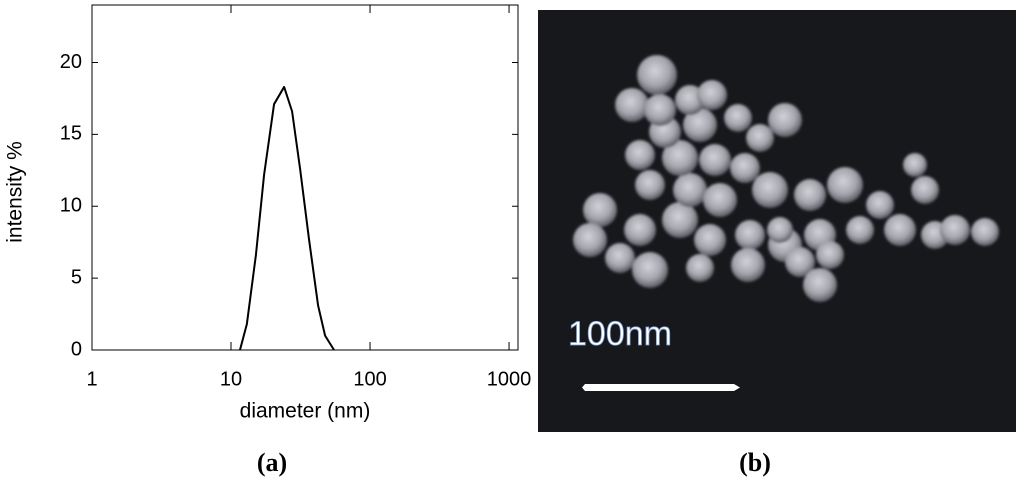 This screenshot has width=1024, height=483. Describe the element at coordinates (369, 379) in the screenshot. I see `x-tick-label: 100` at that location.